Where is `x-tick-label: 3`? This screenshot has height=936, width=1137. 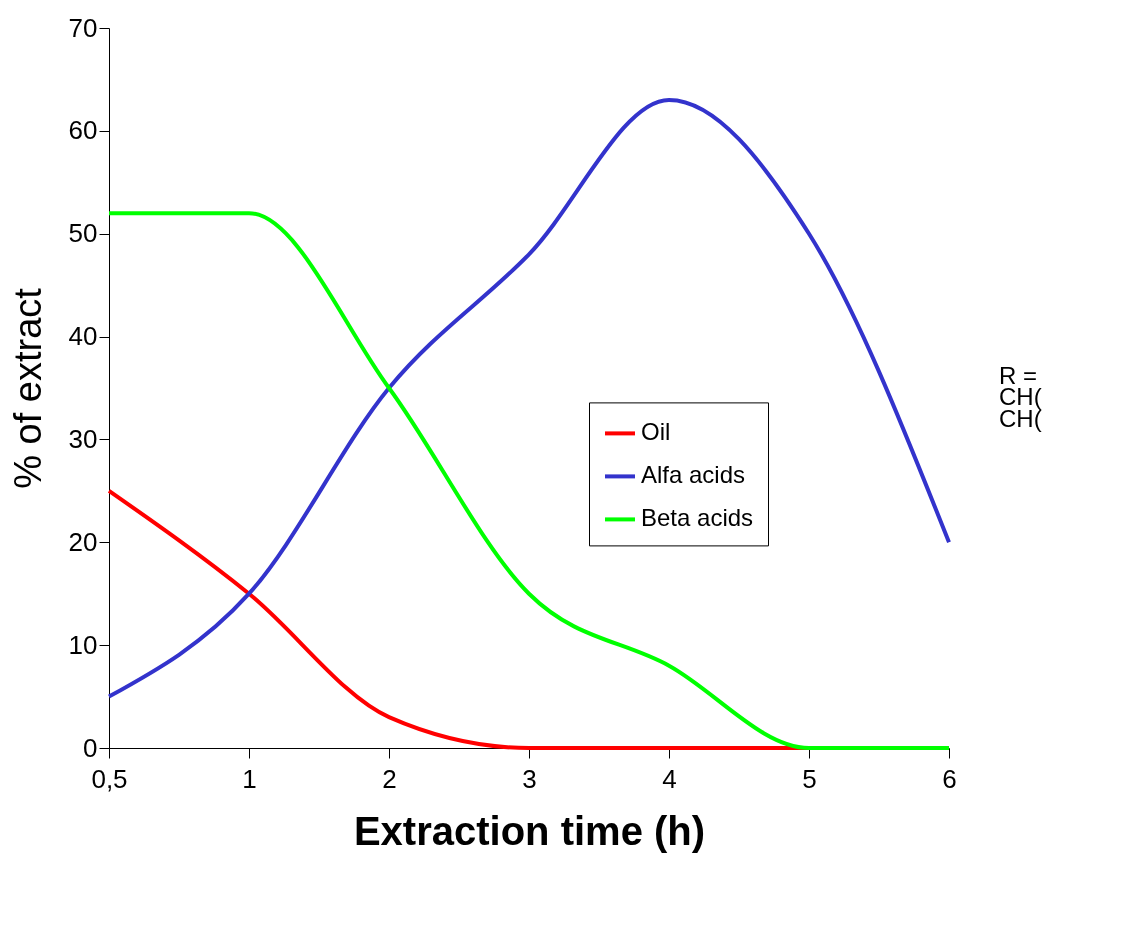
x-tick-label: 3 is located at coordinates (529, 778).